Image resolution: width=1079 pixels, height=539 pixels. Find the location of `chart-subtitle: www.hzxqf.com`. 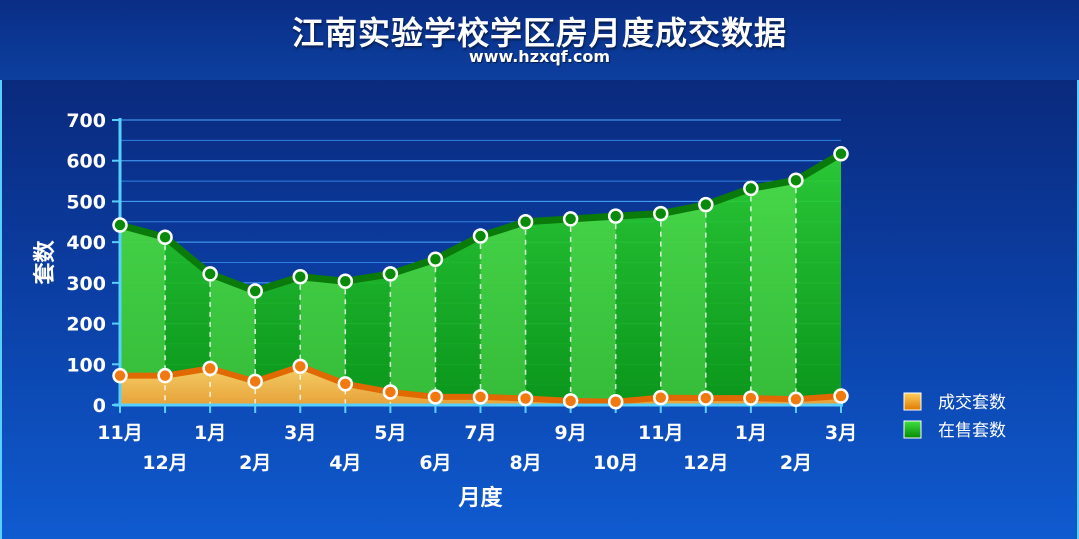

chart-subtitle: www.hzxqf.com is located at coordinates (539, 56).